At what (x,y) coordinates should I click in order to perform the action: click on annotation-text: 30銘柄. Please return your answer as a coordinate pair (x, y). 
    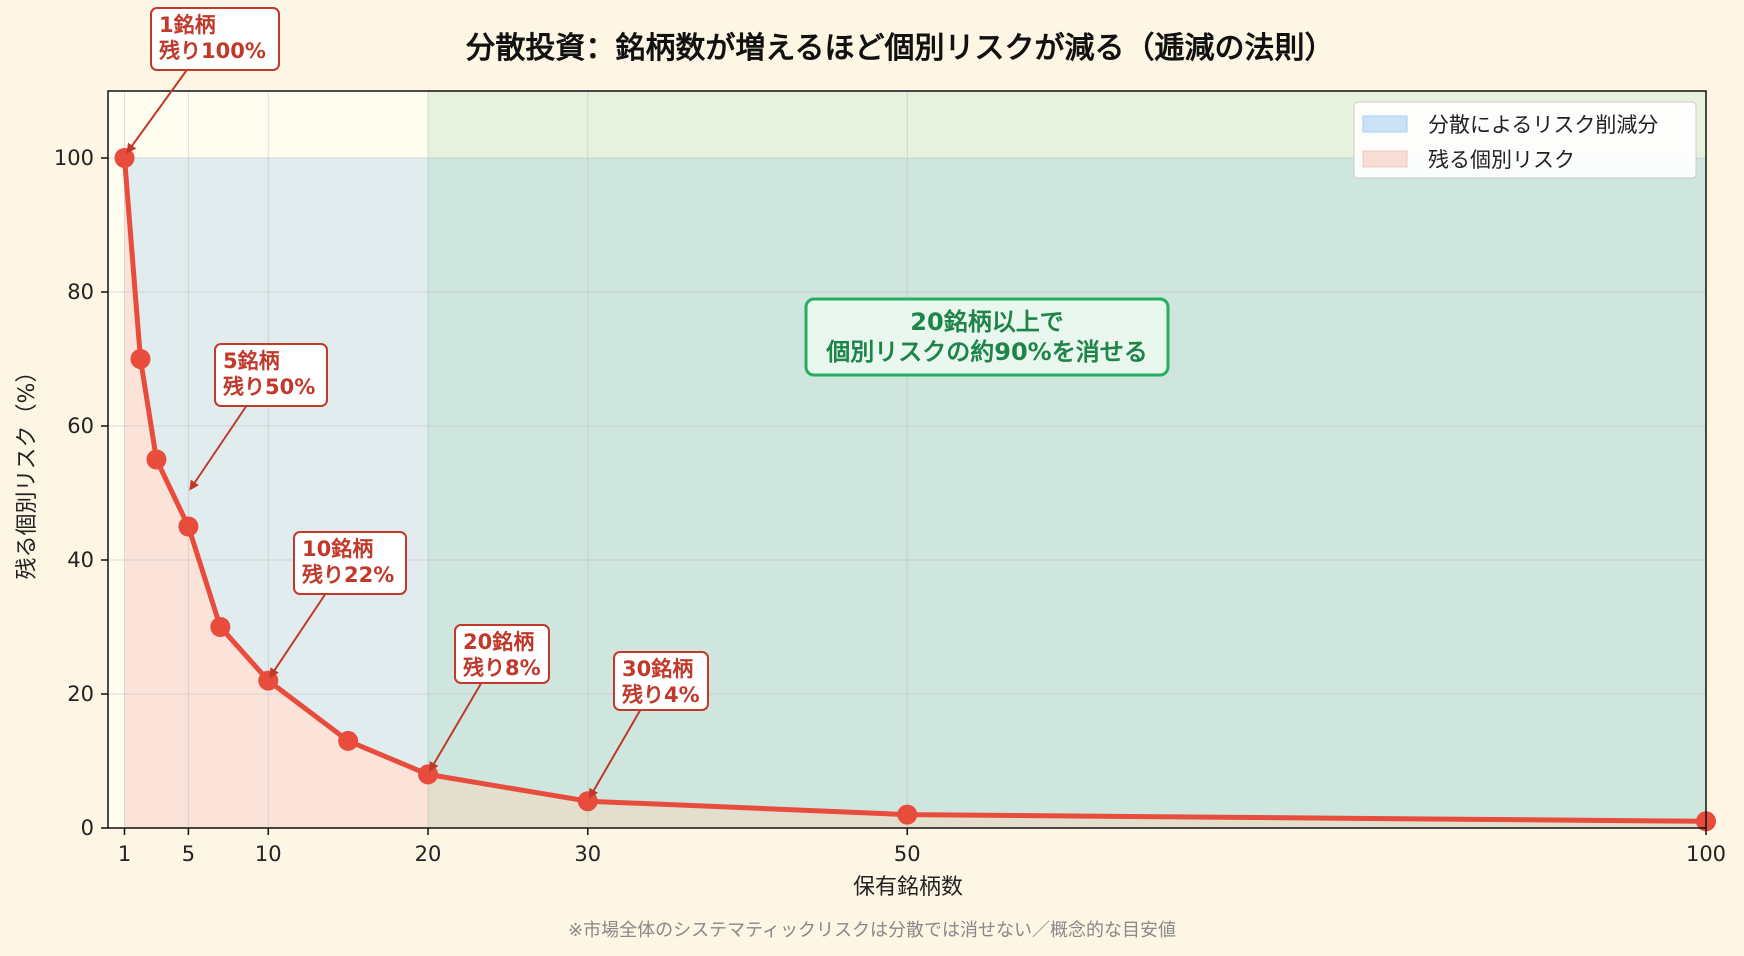
    Looking at the image, I should click on (657, 669).